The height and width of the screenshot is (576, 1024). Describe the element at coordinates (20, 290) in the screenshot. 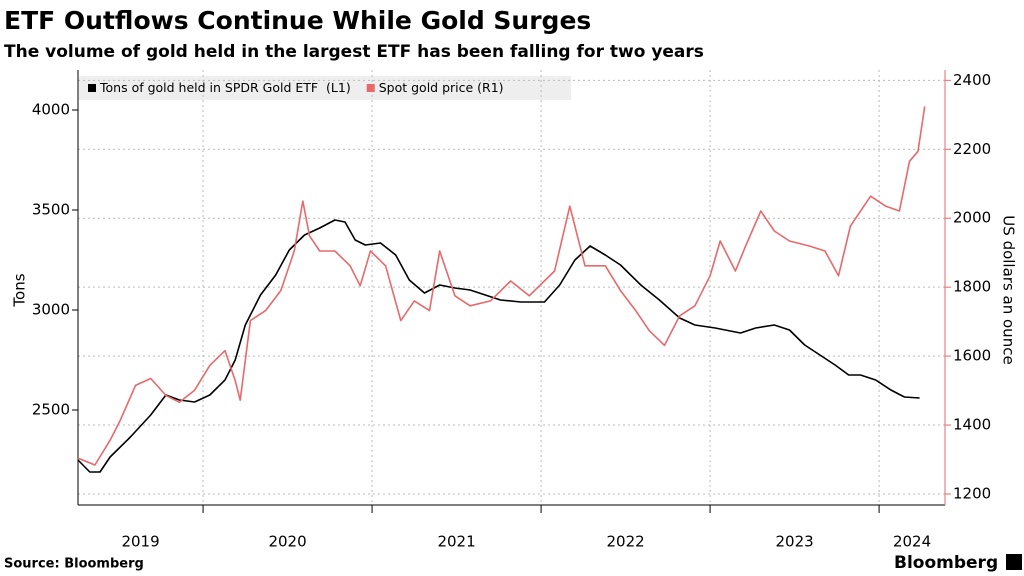

I see `y-axis-label: Tons` at that location.